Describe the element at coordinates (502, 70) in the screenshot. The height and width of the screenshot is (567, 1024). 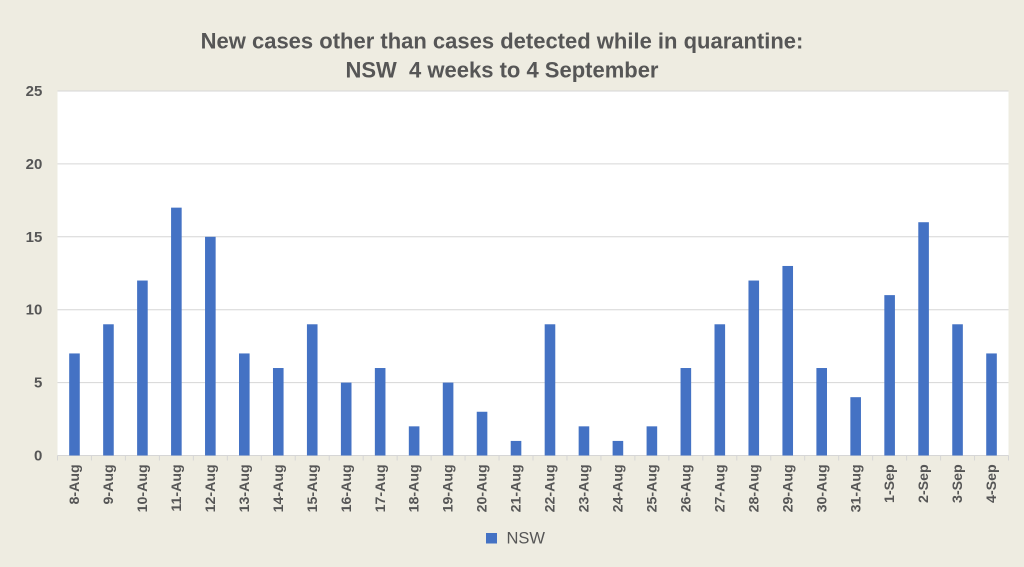
I see `svg-text: NSW 4 weeks to 4 September` at that location.